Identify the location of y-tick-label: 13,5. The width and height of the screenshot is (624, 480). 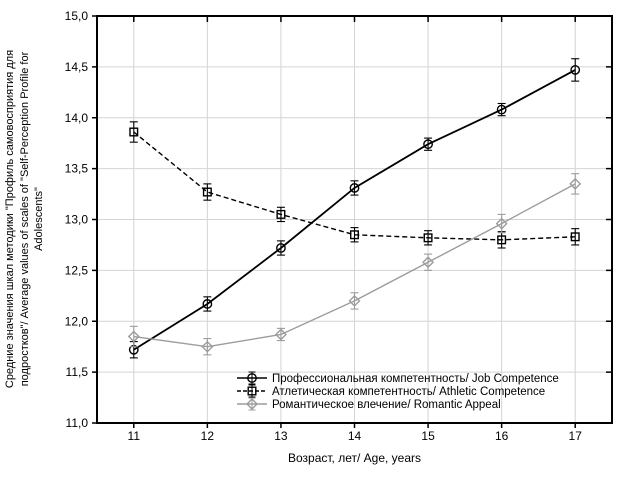
(77, 169).